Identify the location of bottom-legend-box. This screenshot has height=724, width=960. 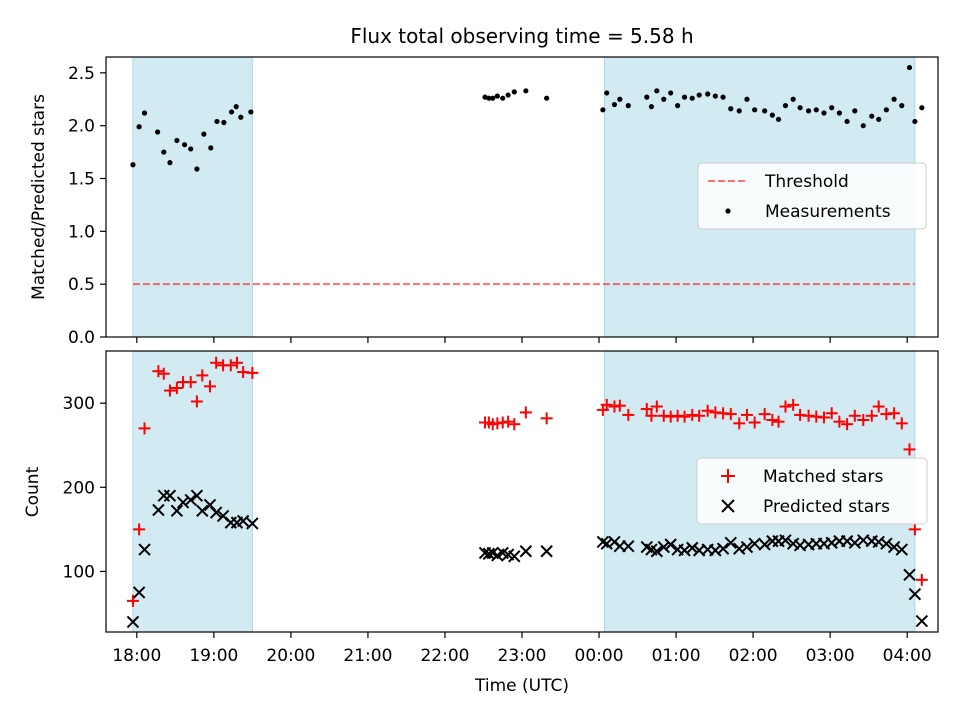
(812, 491).